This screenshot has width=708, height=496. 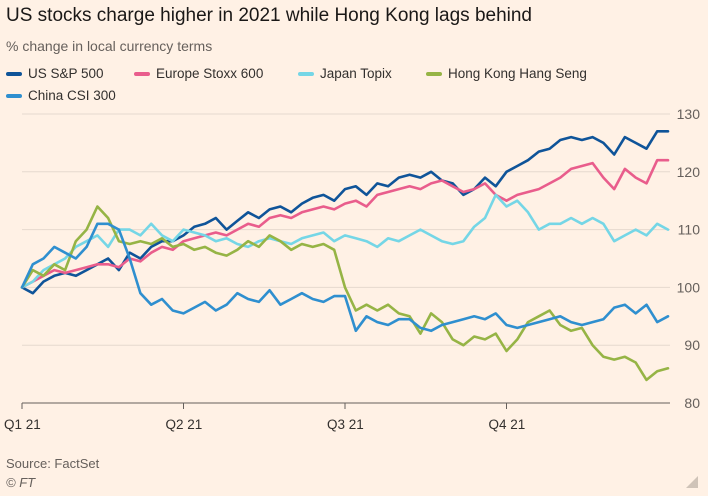 I want to click on legend-item-hangseng: Hong Kong Hang Seng, so click(x=506, y=73).